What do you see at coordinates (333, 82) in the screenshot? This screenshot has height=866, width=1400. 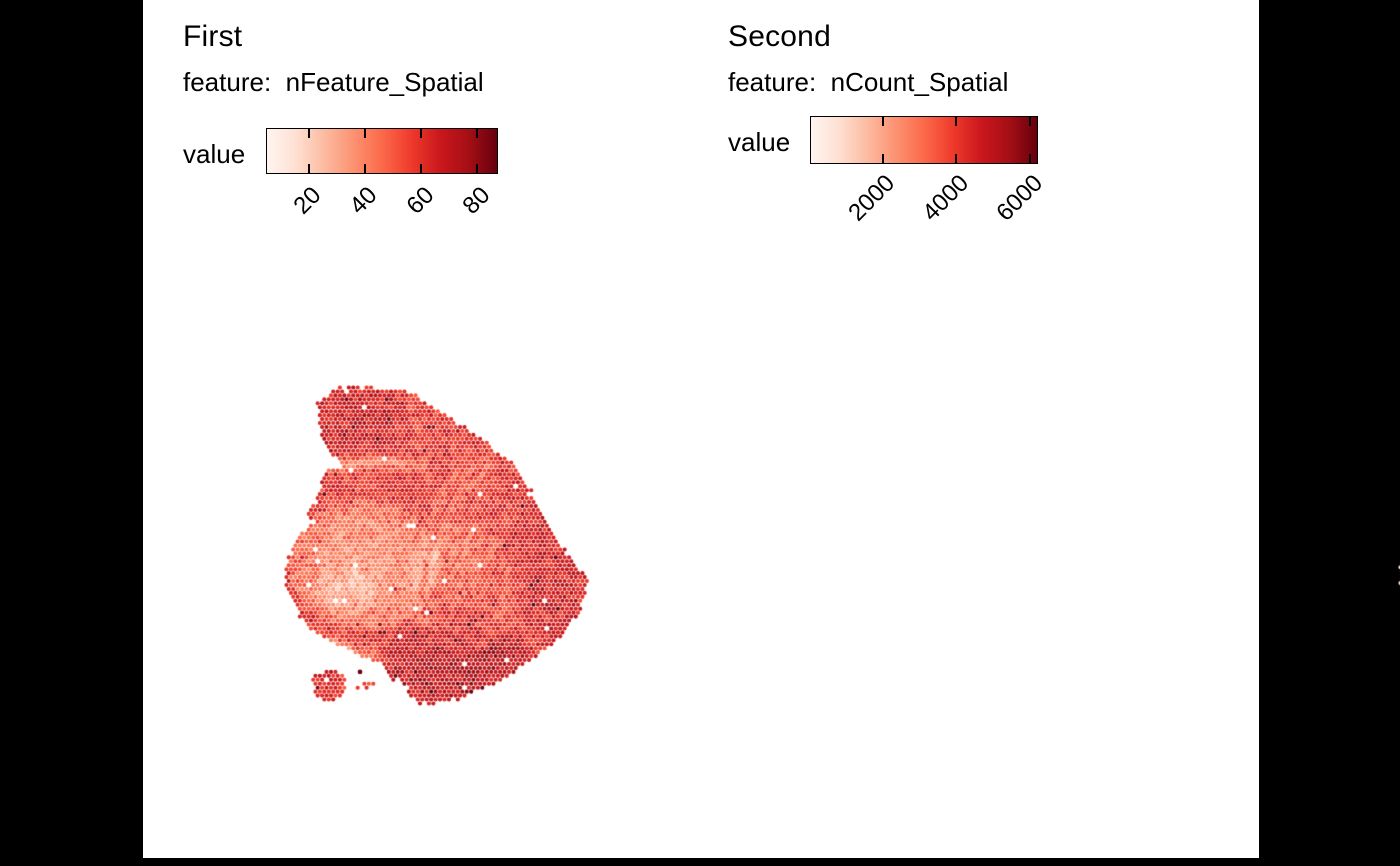 I see `feature-subtitle: feature: nFeature_Spatial` at bounding box center [333, 82].